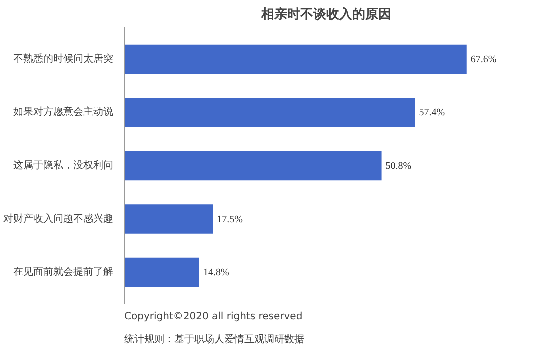 Image resolution: width=538 pixels, height=350 pixels. What do you see at coordinates (64, 166) in the screenshot?
I see `y-tick-label: 这属于隐私，没权利问` at bounding box center [64, 166].